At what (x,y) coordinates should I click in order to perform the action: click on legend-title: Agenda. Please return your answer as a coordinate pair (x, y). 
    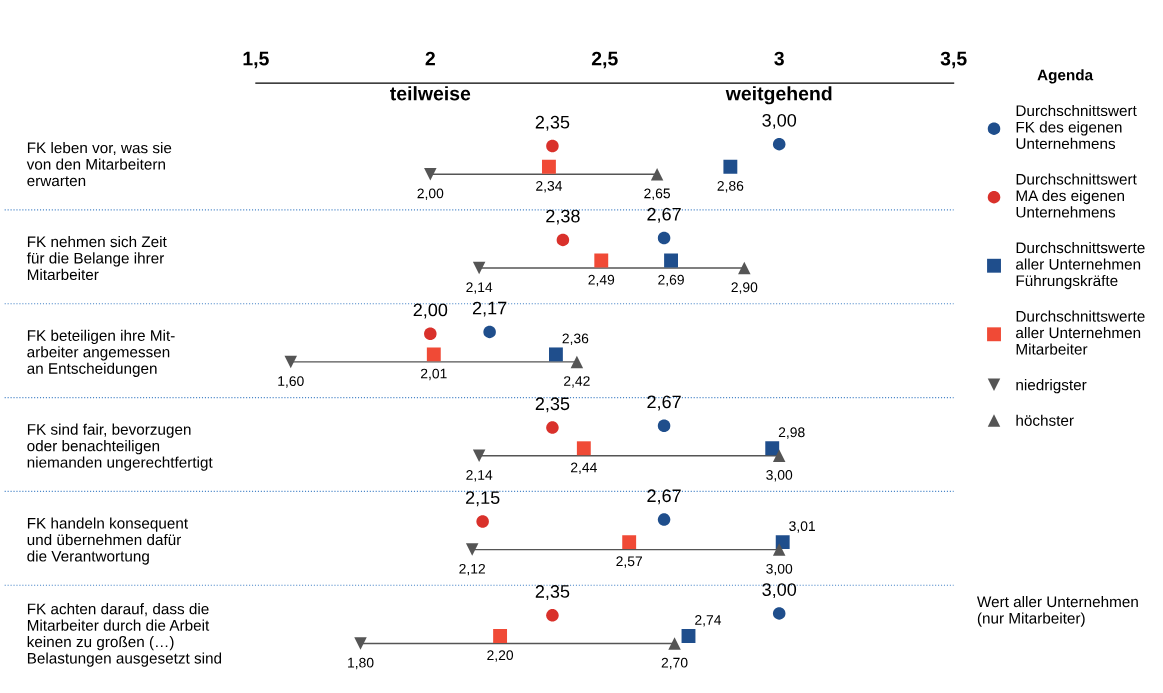
    Looking at the image, I should click on (1065, 76).